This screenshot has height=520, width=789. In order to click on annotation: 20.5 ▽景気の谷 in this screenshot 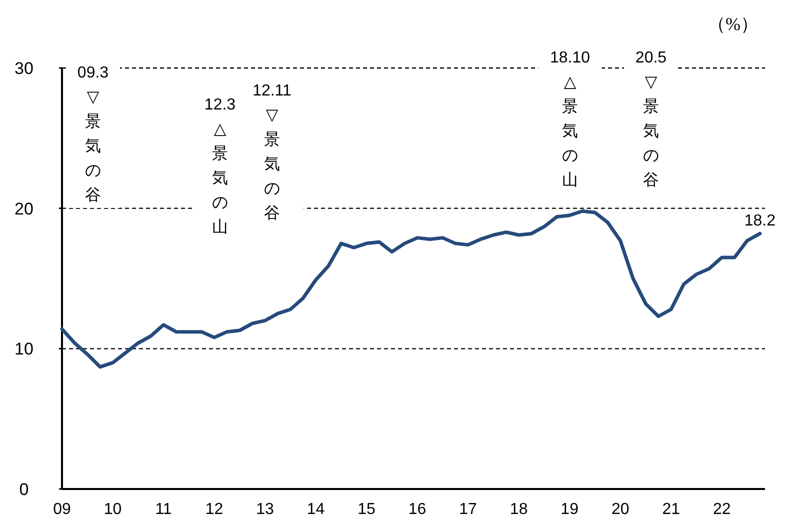, I will do `click(651, 119)`.